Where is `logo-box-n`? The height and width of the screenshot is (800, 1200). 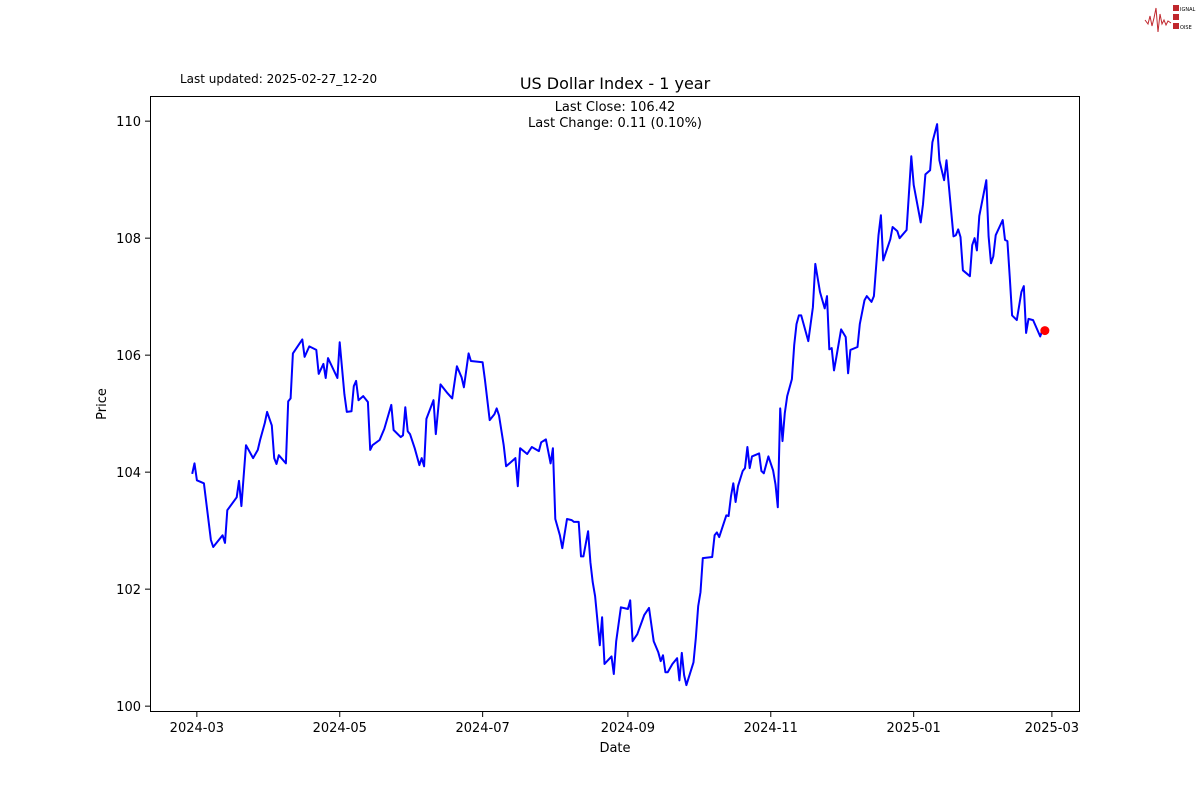 logo-box-n is located at coordinates (1176, 26).